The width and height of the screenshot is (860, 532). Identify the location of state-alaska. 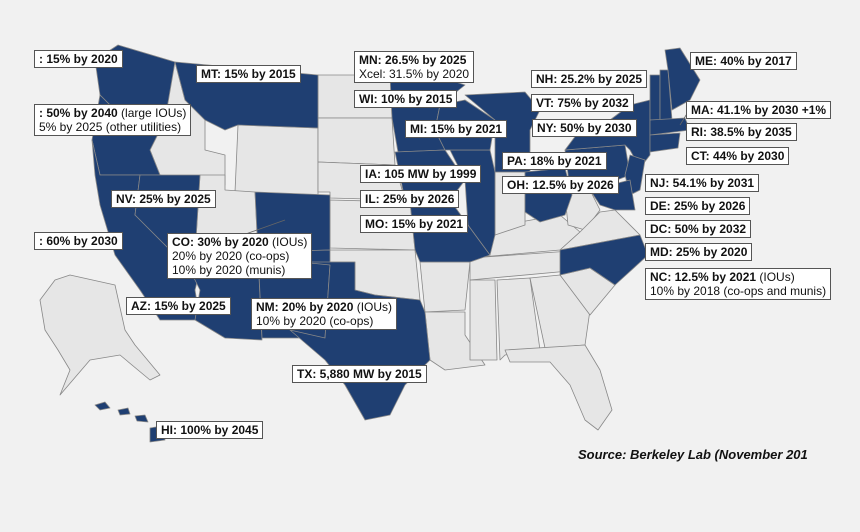
(100, 335).